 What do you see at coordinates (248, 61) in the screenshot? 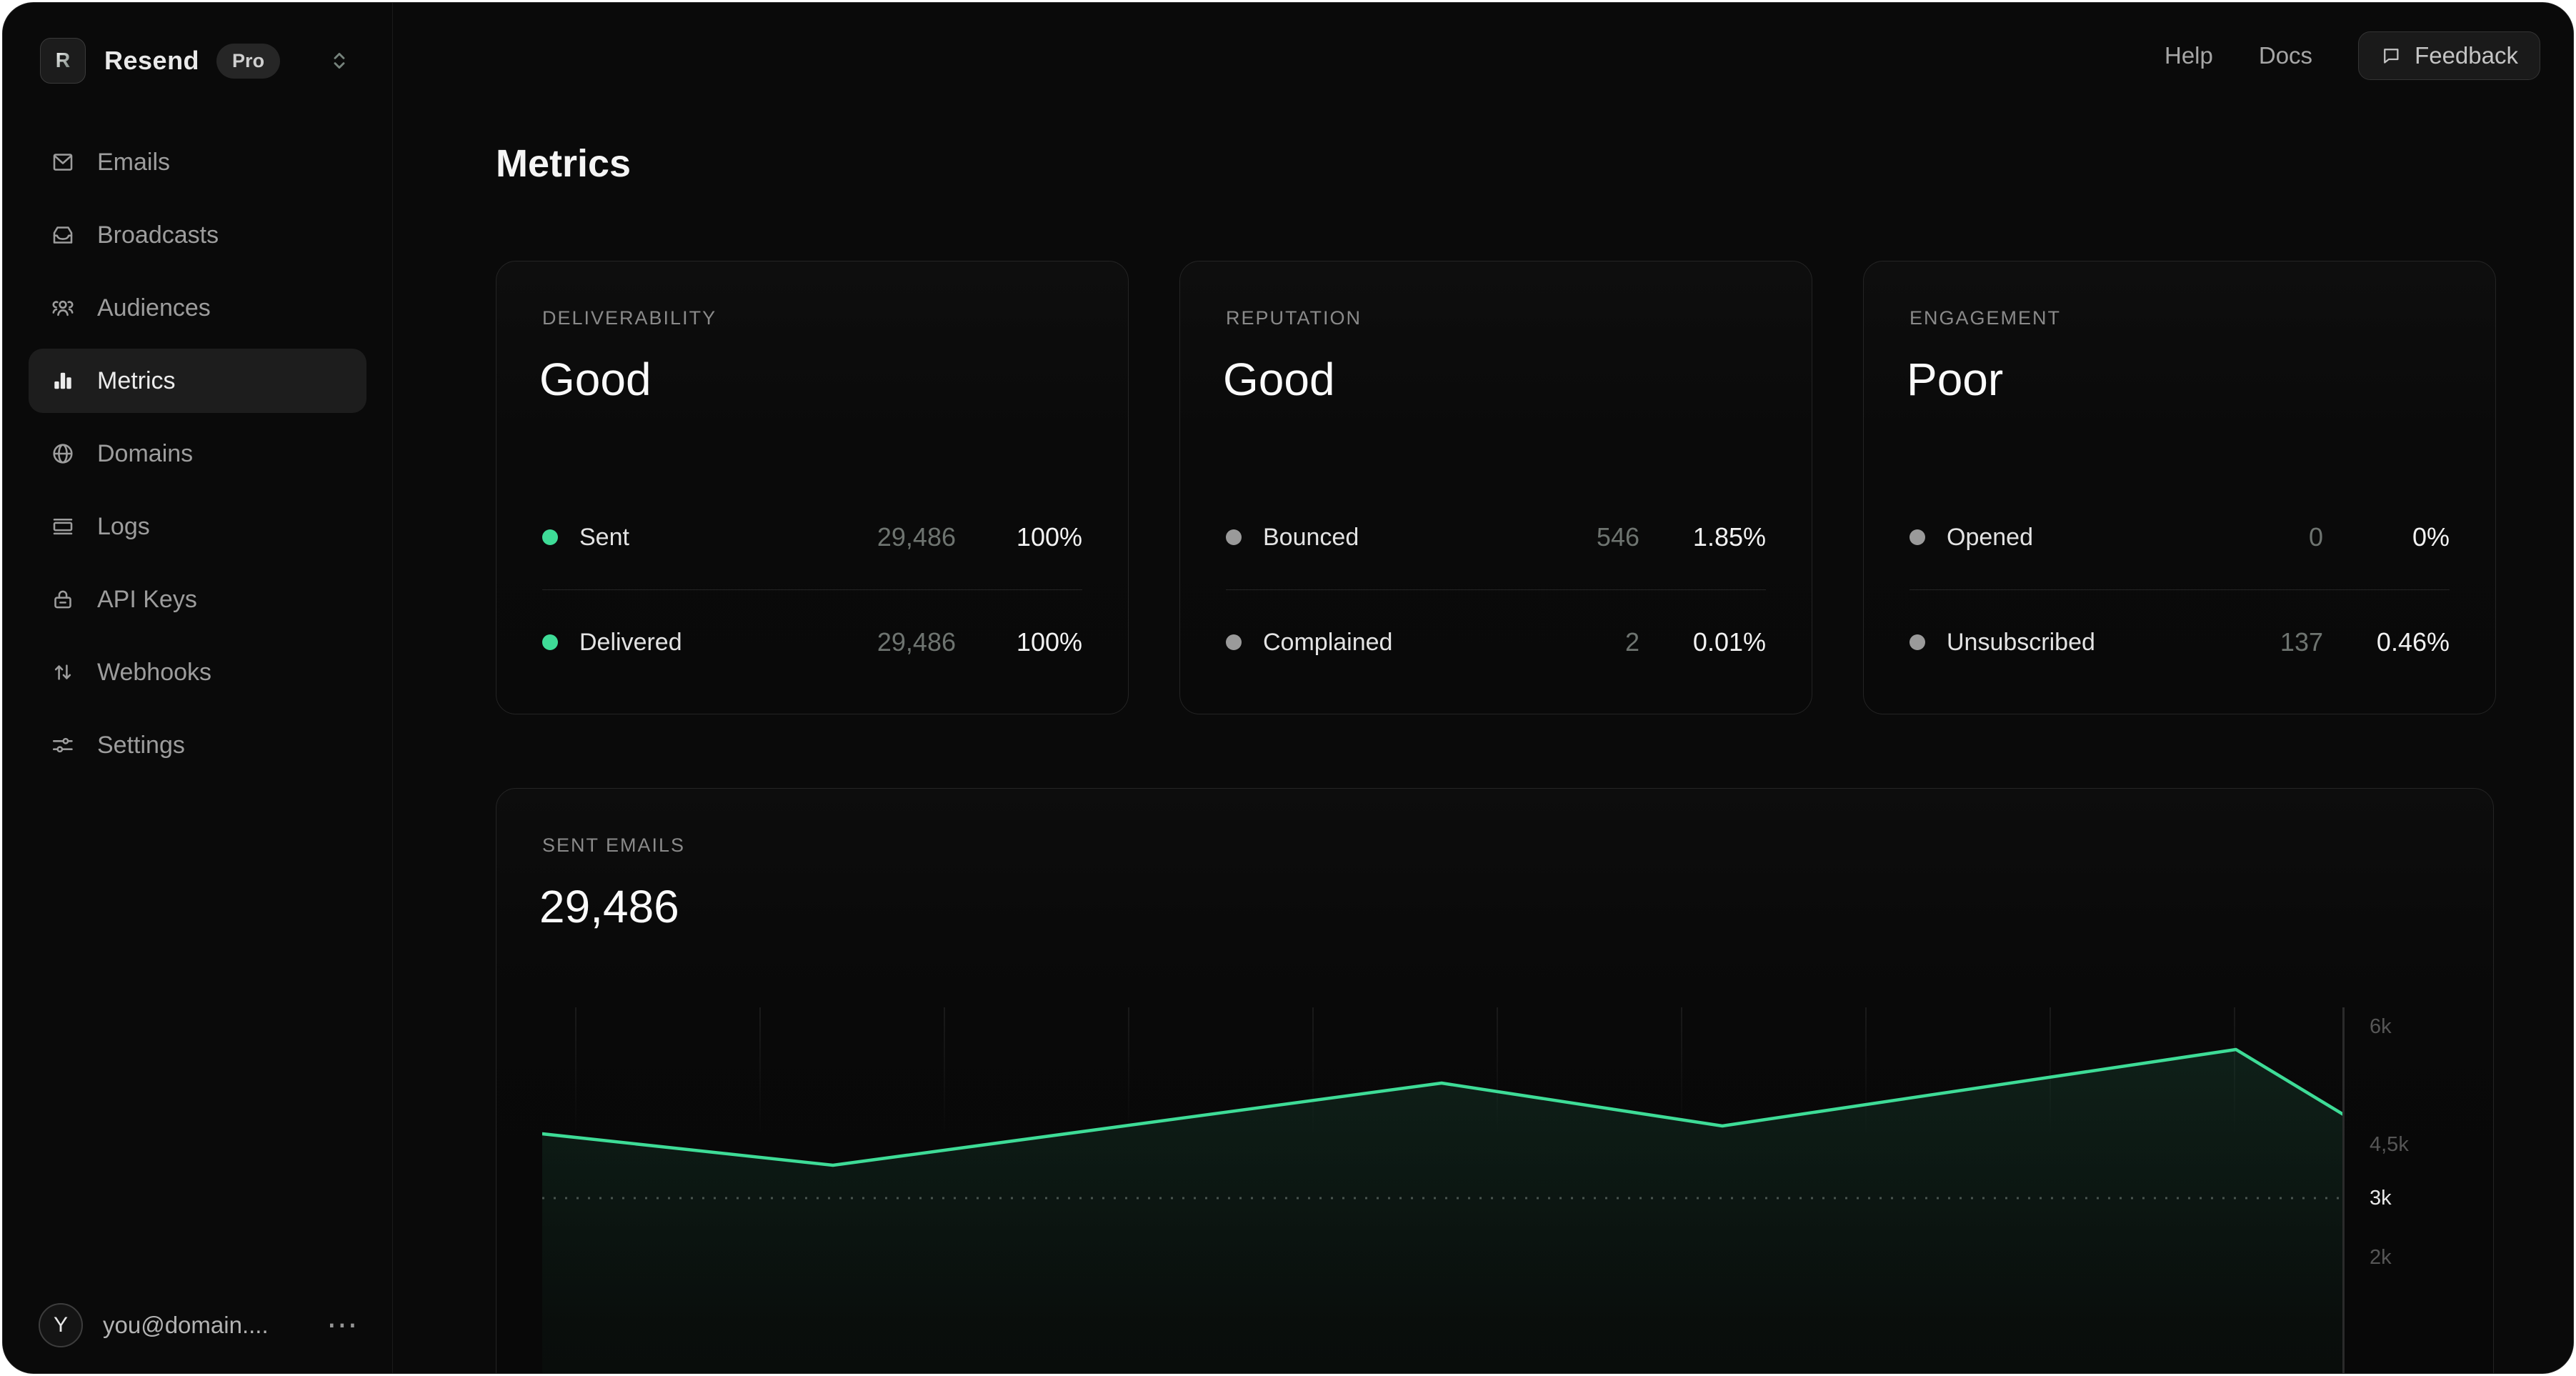
I see `plan-badge: Pro` at bounding box center [248, 61].